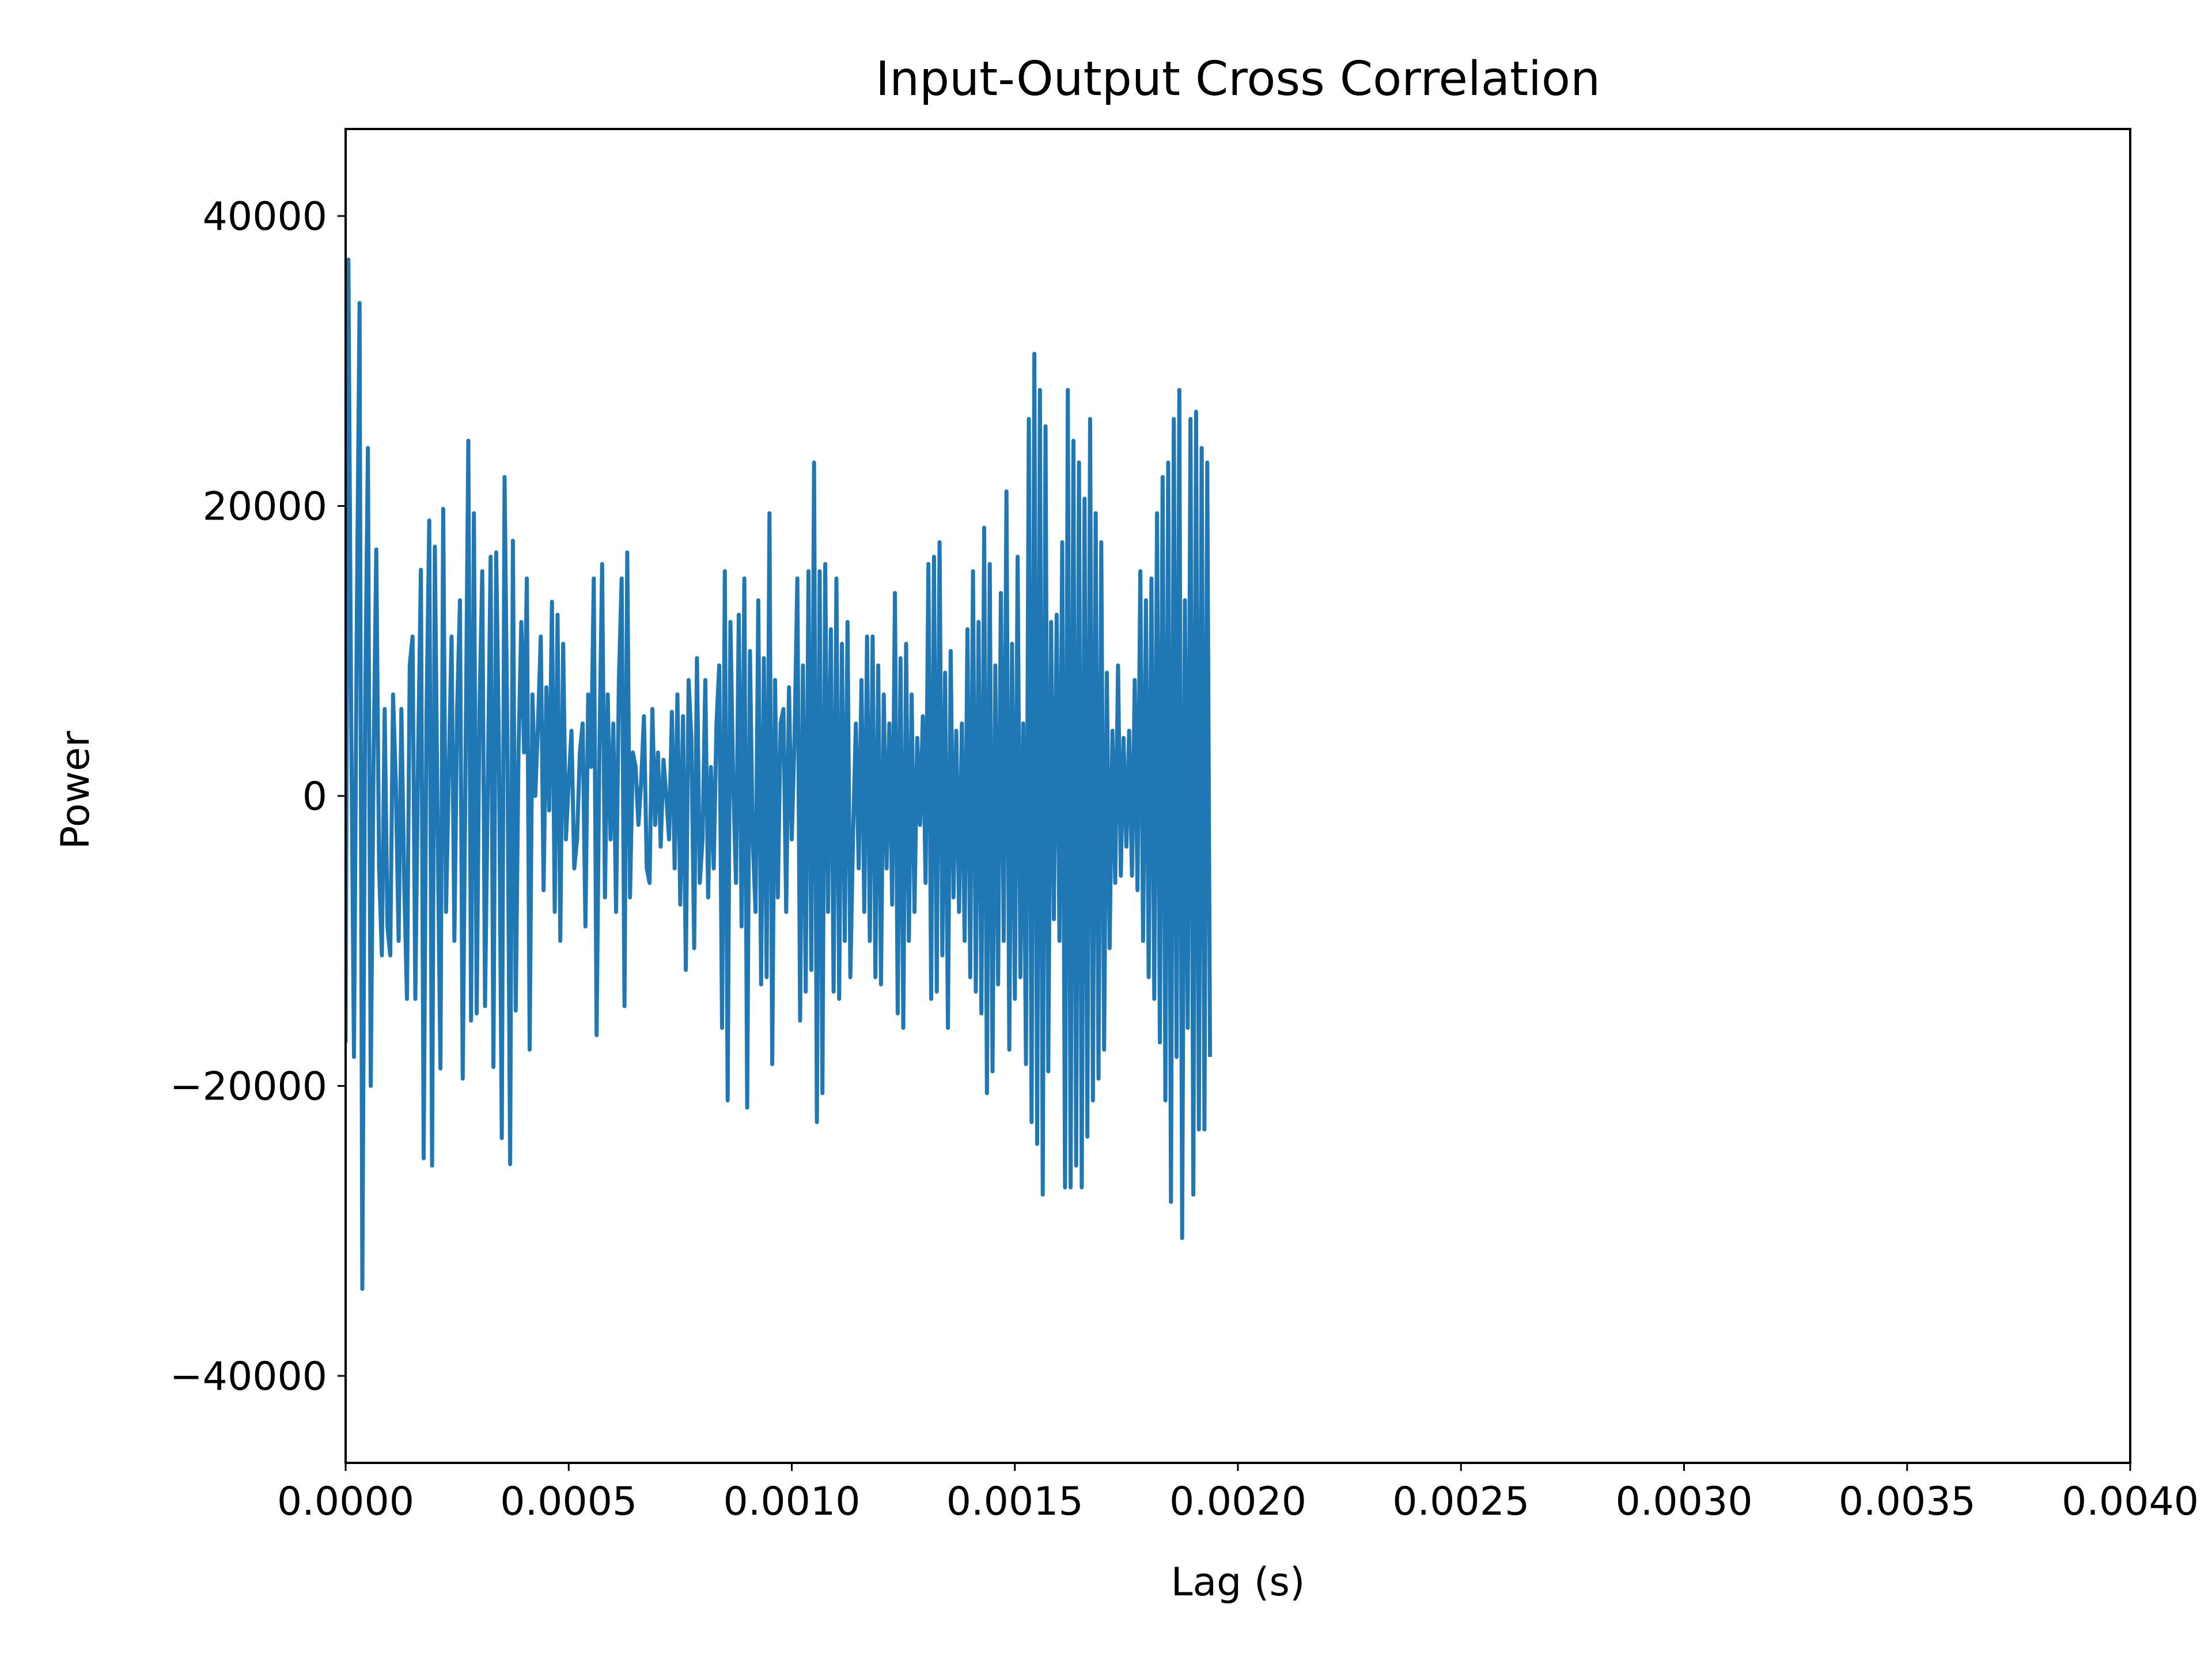  Describe the element at coordinates (265, 217) in the screenshot. I see `y-tick-label: 40000` at that location.